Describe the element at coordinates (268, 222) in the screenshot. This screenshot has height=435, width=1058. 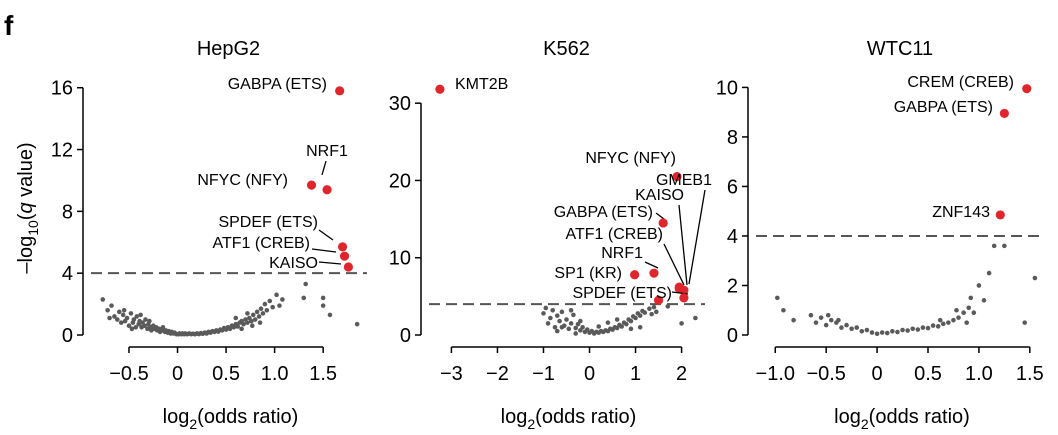
I see `point-label: SPDEF (ETS)` at that location.